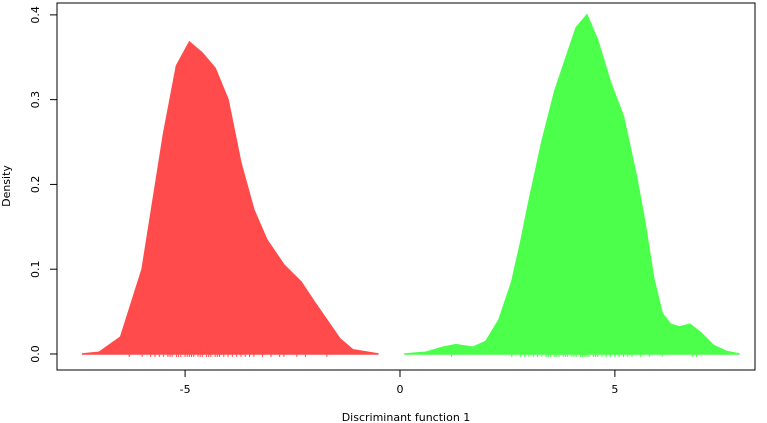 The width and height of the screenshot is (767, 423). I want to click on x-tick-label: 5, so click(614, 389).